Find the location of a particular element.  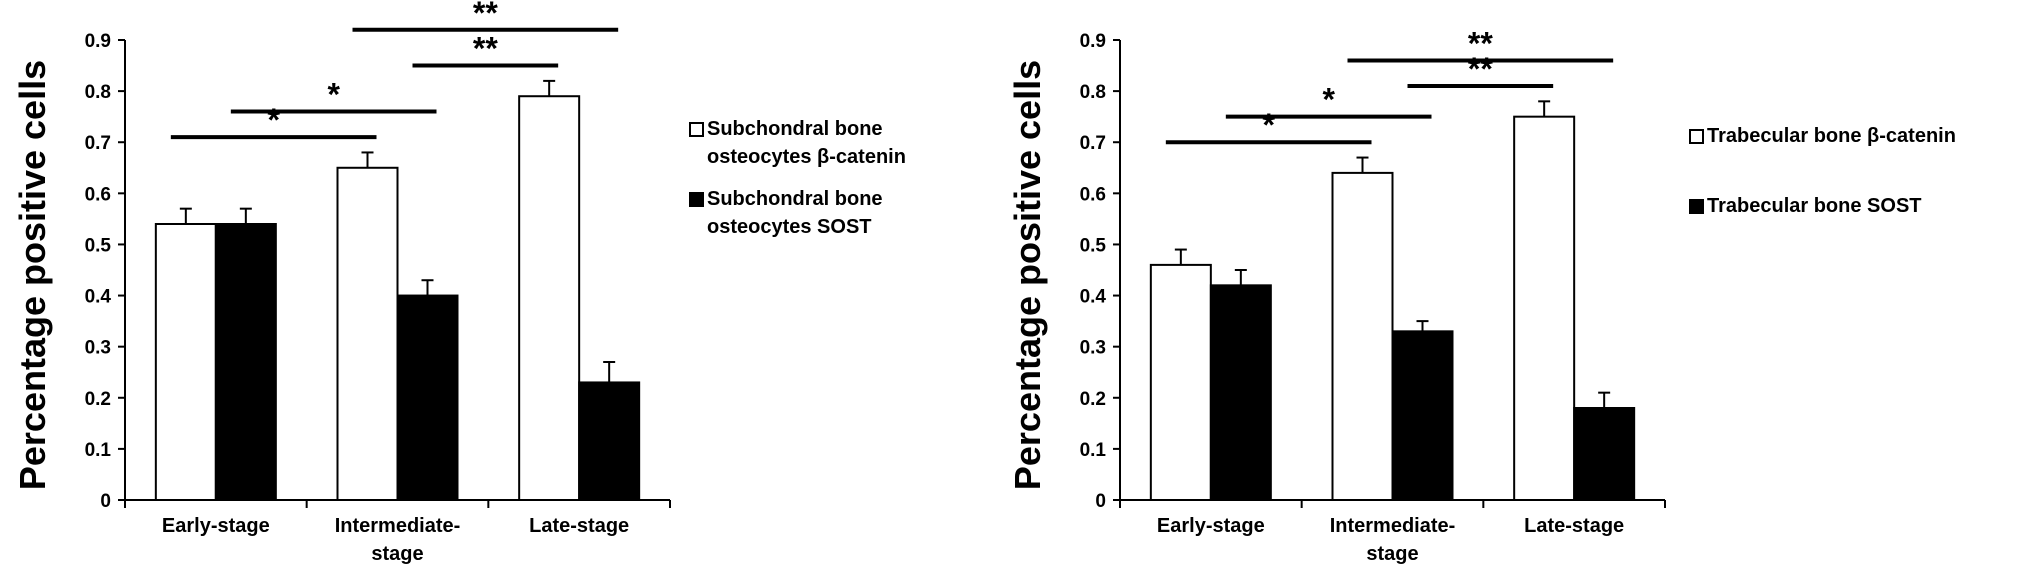

legend-label: osteocytes SOST is located at coordinates (789, 227).